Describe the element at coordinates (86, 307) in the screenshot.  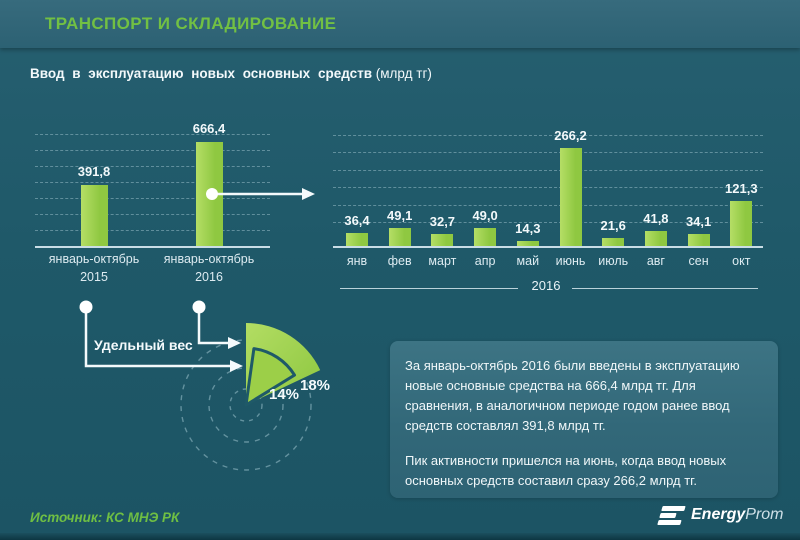
I see `callout-dot-2015` at that location.